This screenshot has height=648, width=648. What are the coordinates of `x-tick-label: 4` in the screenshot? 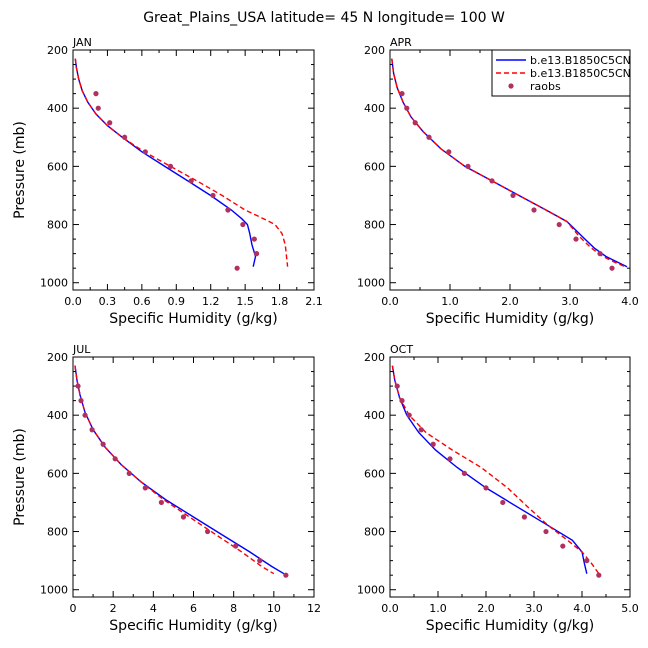 It's located at (153, 608).